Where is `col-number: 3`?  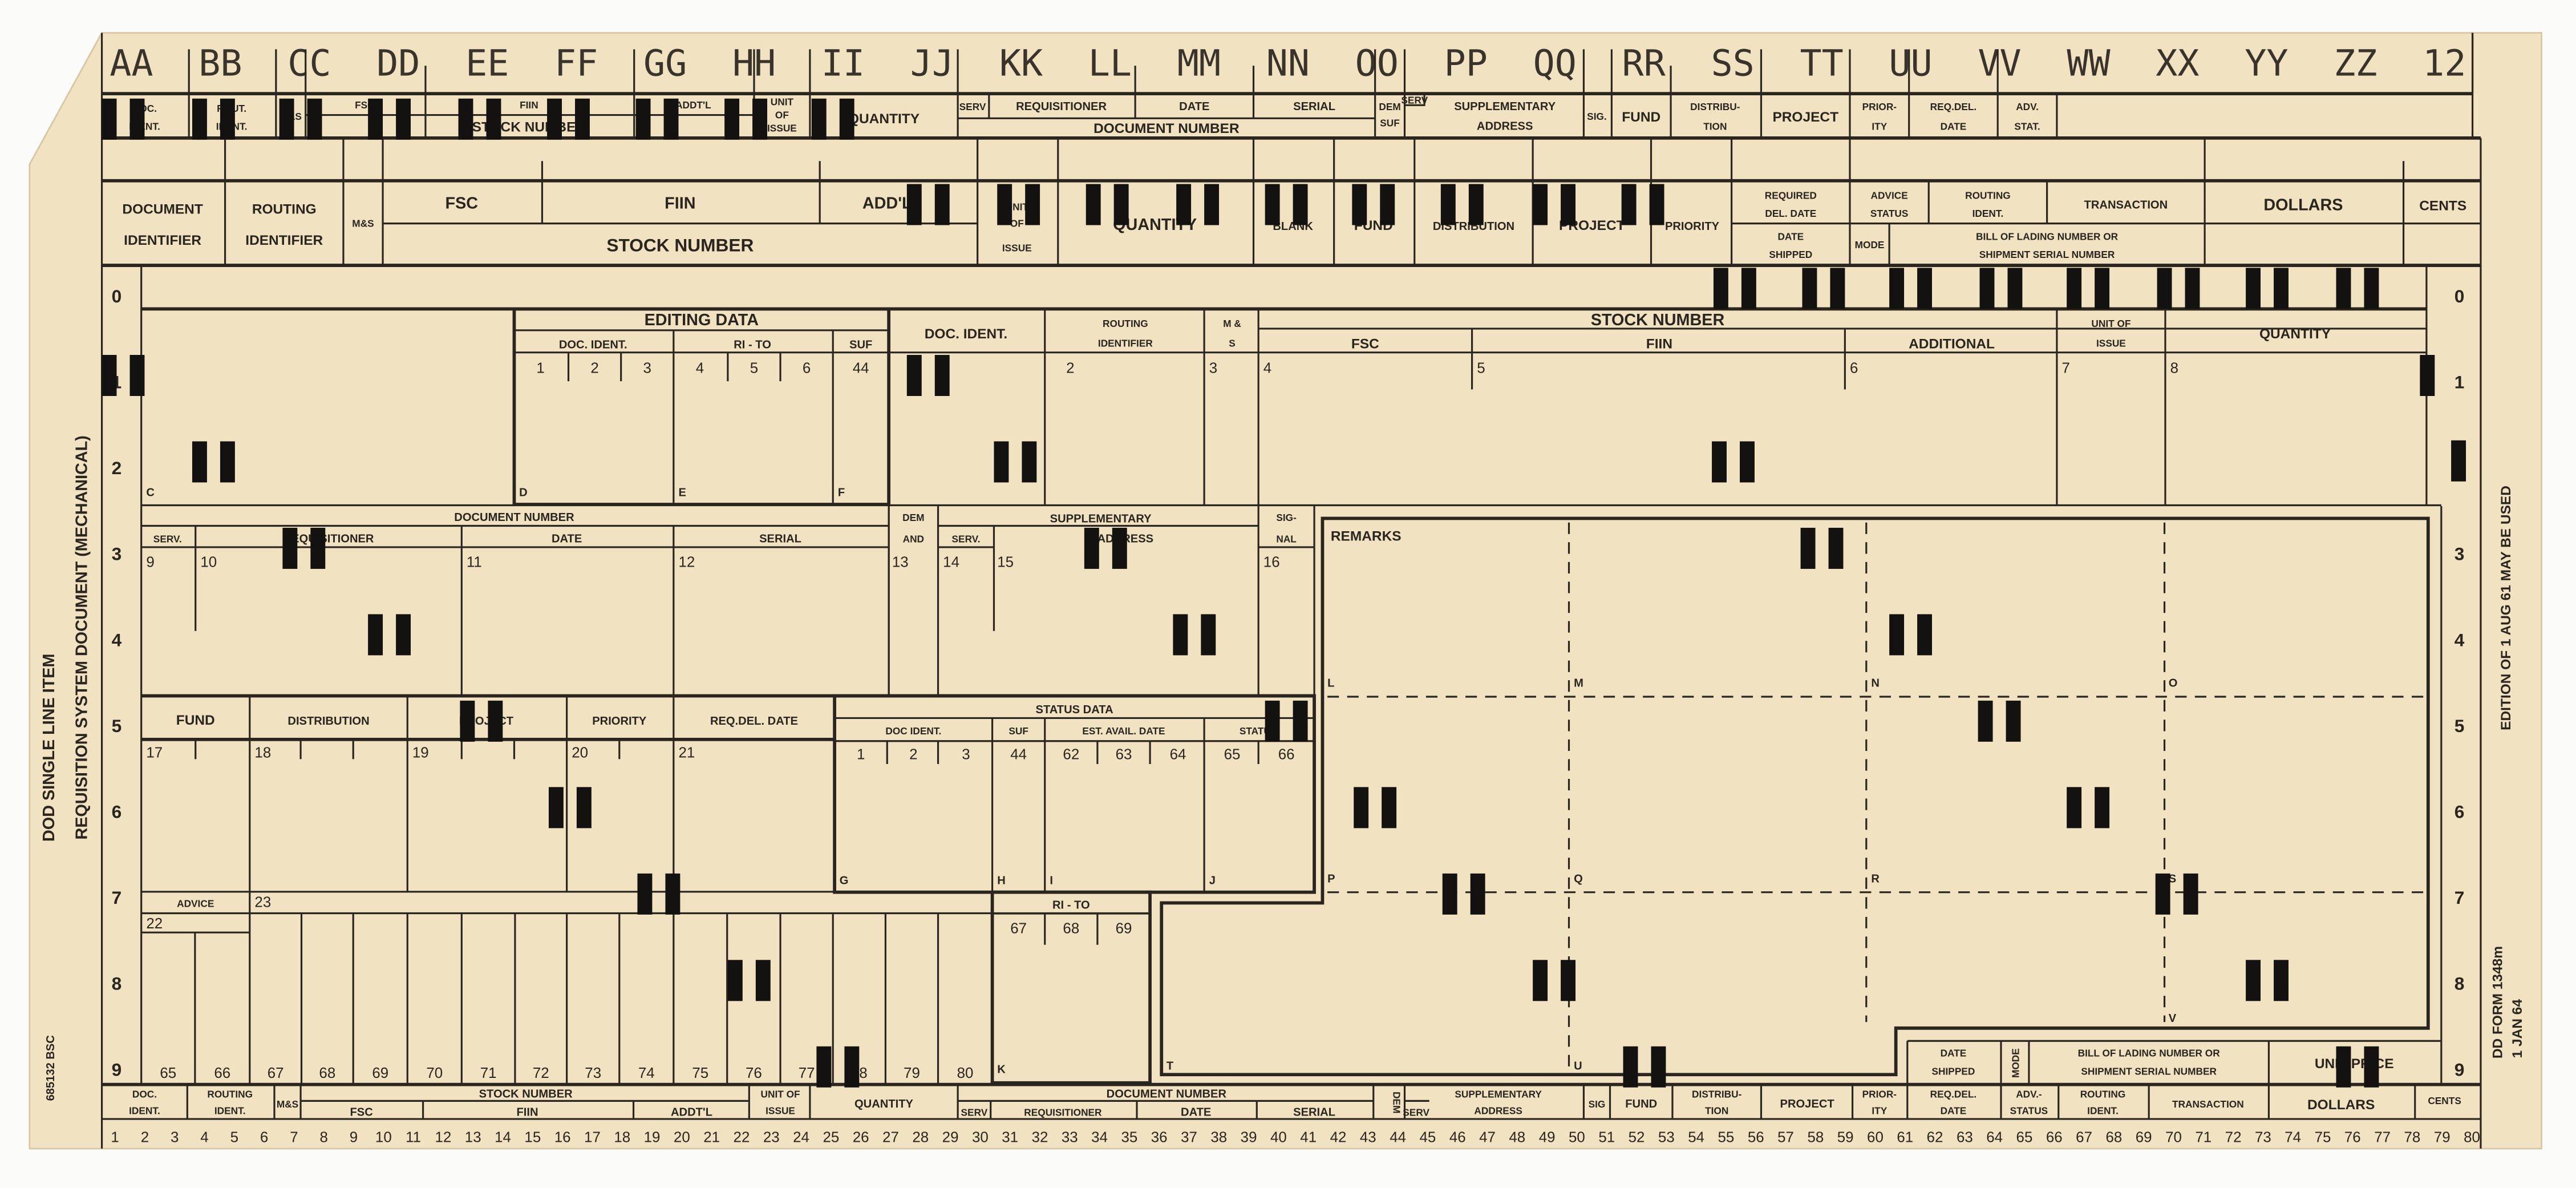
col-number: 3 is located at coordinates (647, 369).